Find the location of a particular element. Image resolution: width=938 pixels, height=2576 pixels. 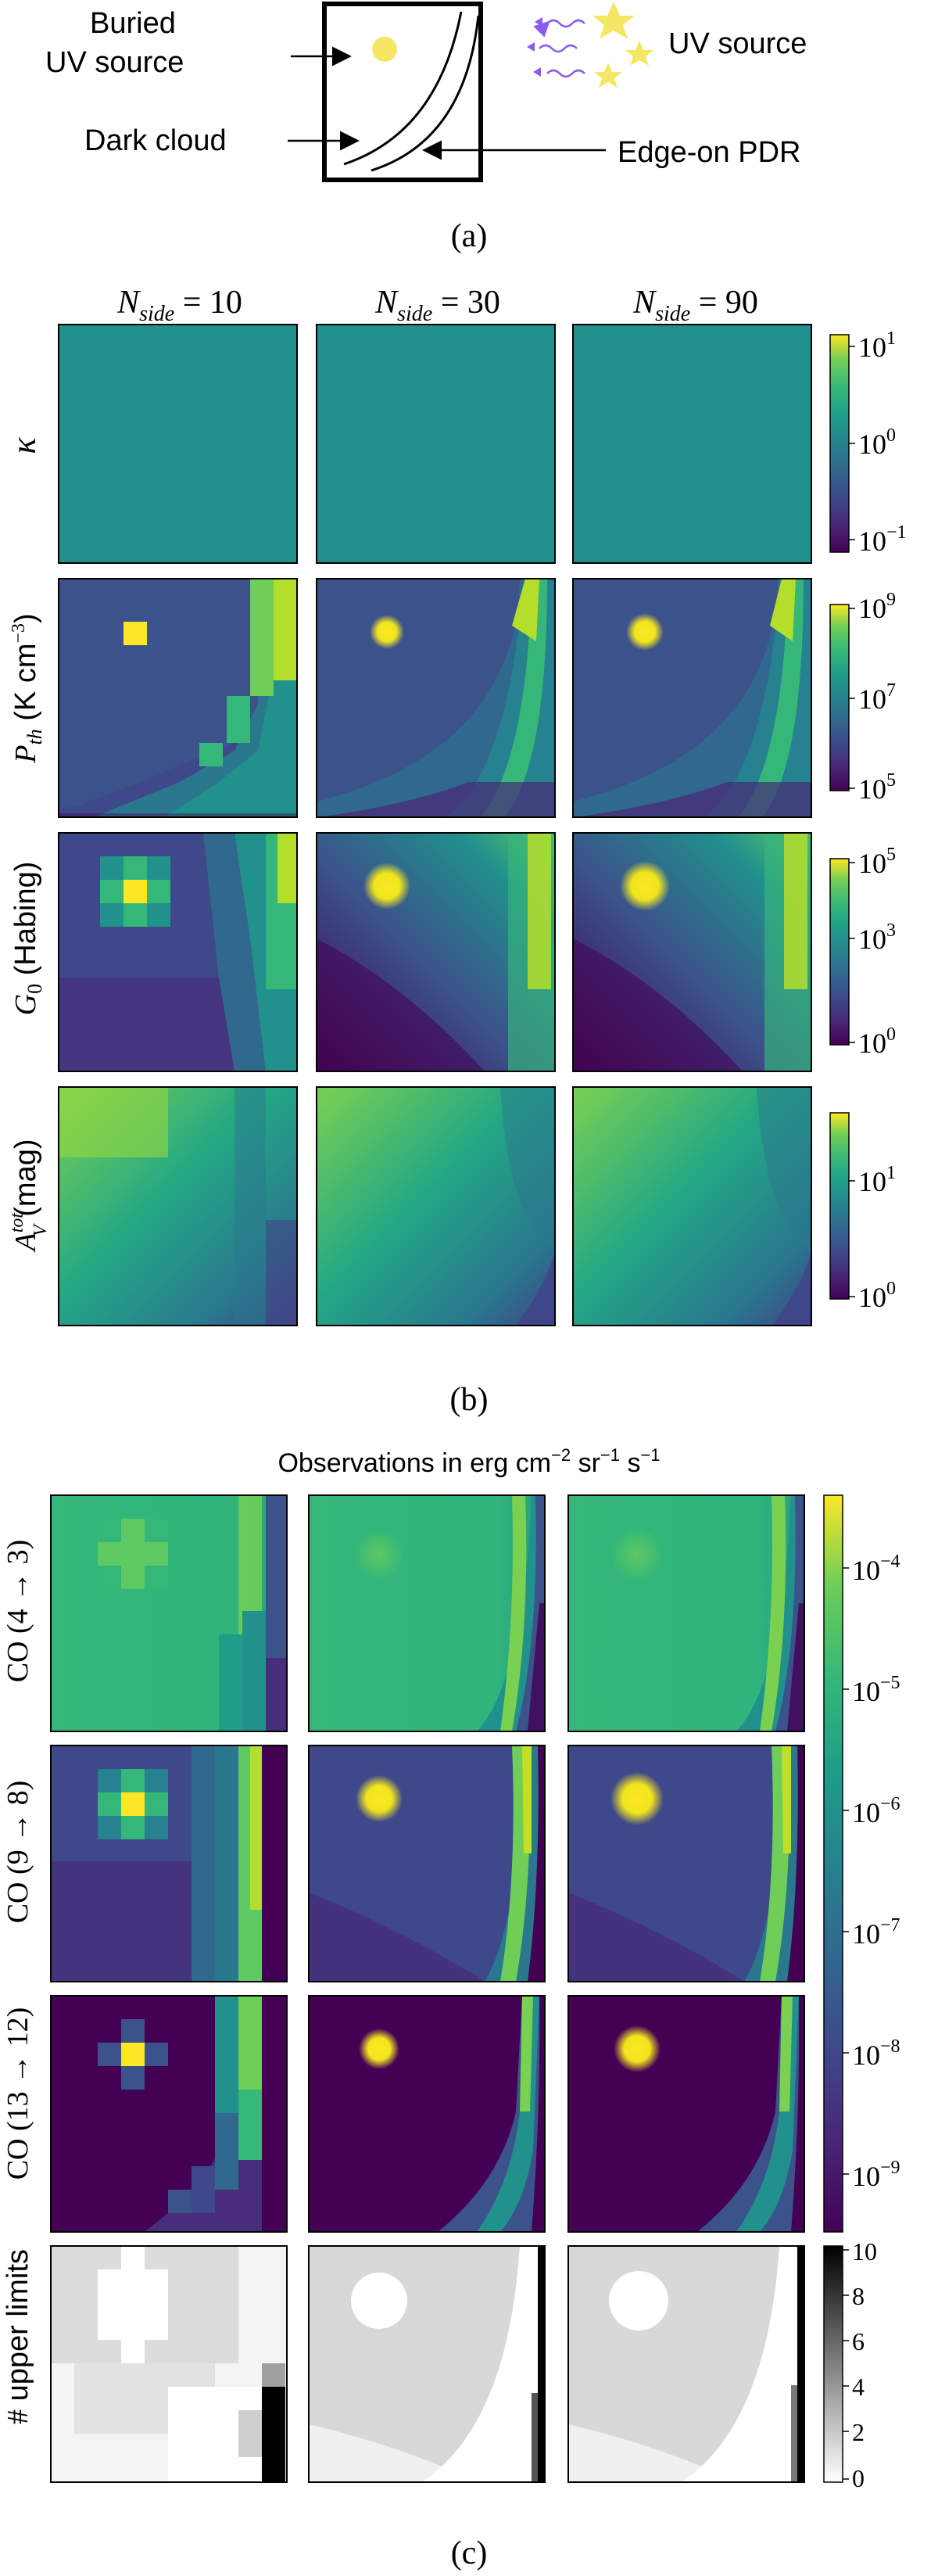

cloud-box is located at coordinates (402, 92).